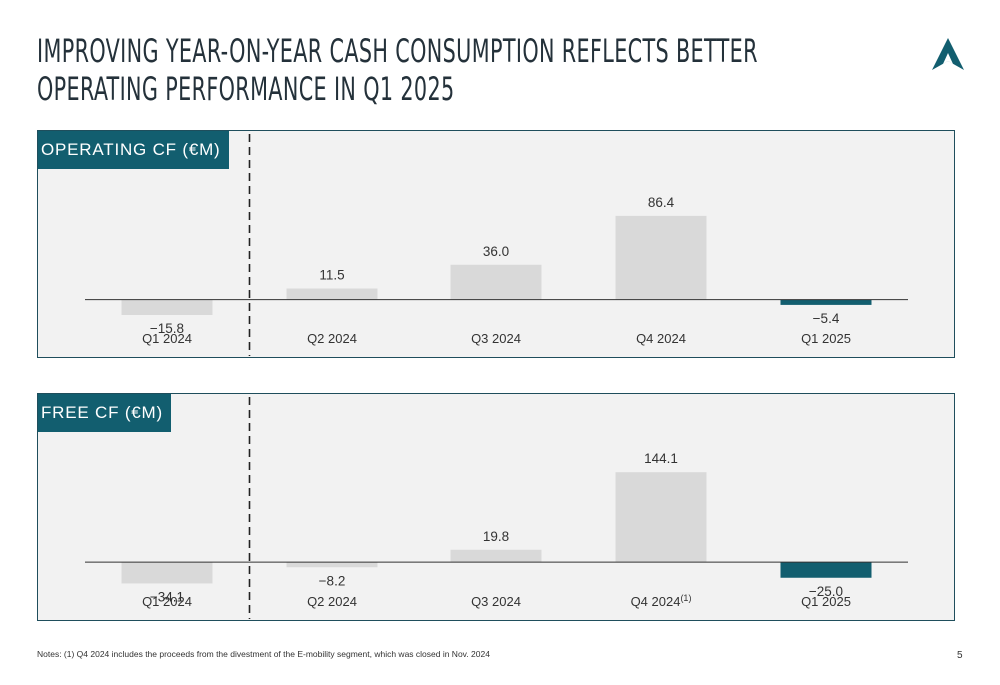  Describe the element at coordinates (496, 601) in the screenshot. I see `free-cf-category-label-3: Q3 2024` at that location.